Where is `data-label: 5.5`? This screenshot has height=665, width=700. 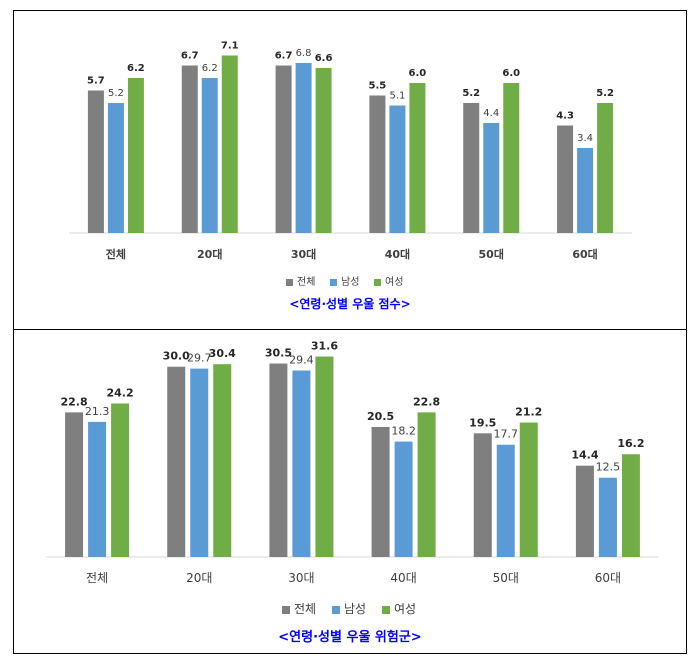 data-label: 5.5 is located at coordinates (378, 86).